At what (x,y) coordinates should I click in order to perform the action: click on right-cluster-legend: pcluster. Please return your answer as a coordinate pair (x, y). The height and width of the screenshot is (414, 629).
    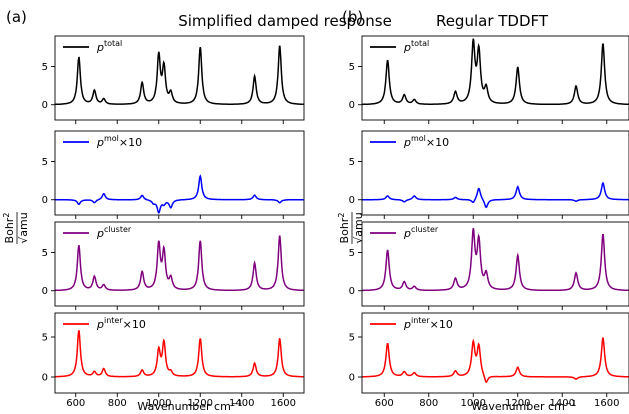
    Looking at the image, I should click on (404, 232).